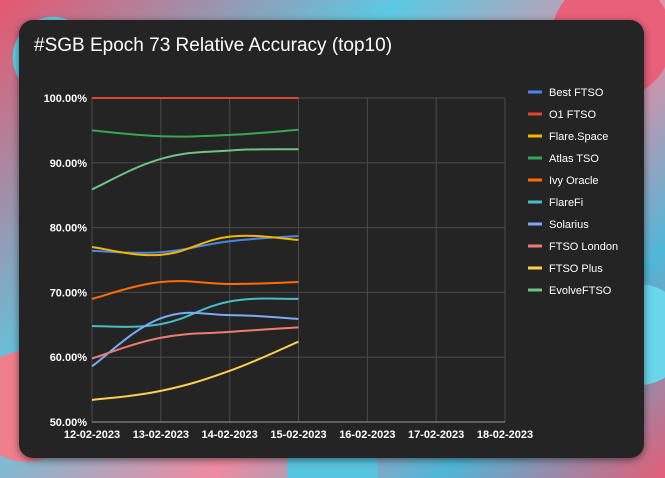  What do you see at coordinates (580, 291) in the screenshot?
I see `legend-label-evolveftso: EvolveFTSO` at bounding box center [580, 291].